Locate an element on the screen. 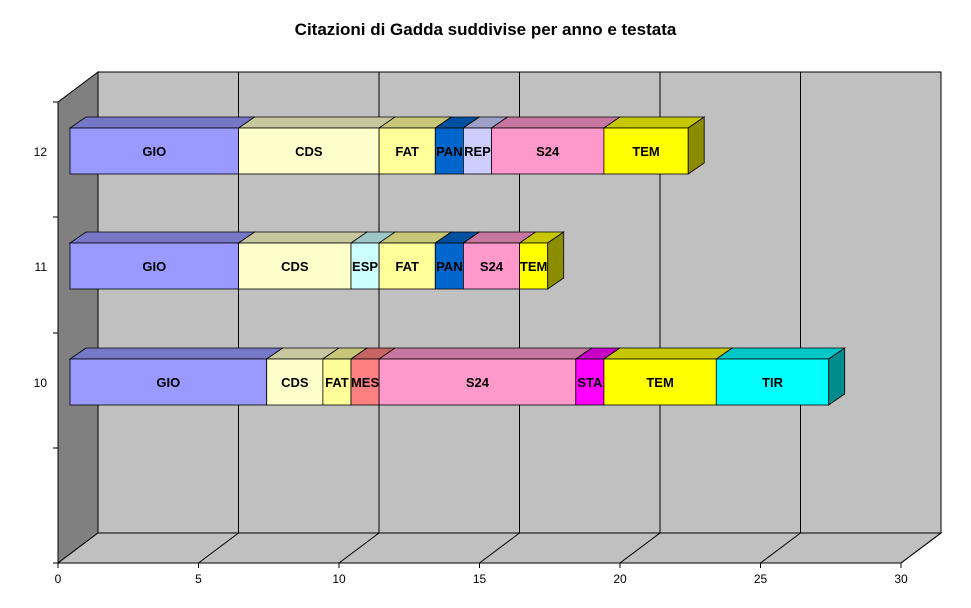 The width and height of the screenshot is (971, 608). x-tick-label: 25 is located at coordinates (761, 579).